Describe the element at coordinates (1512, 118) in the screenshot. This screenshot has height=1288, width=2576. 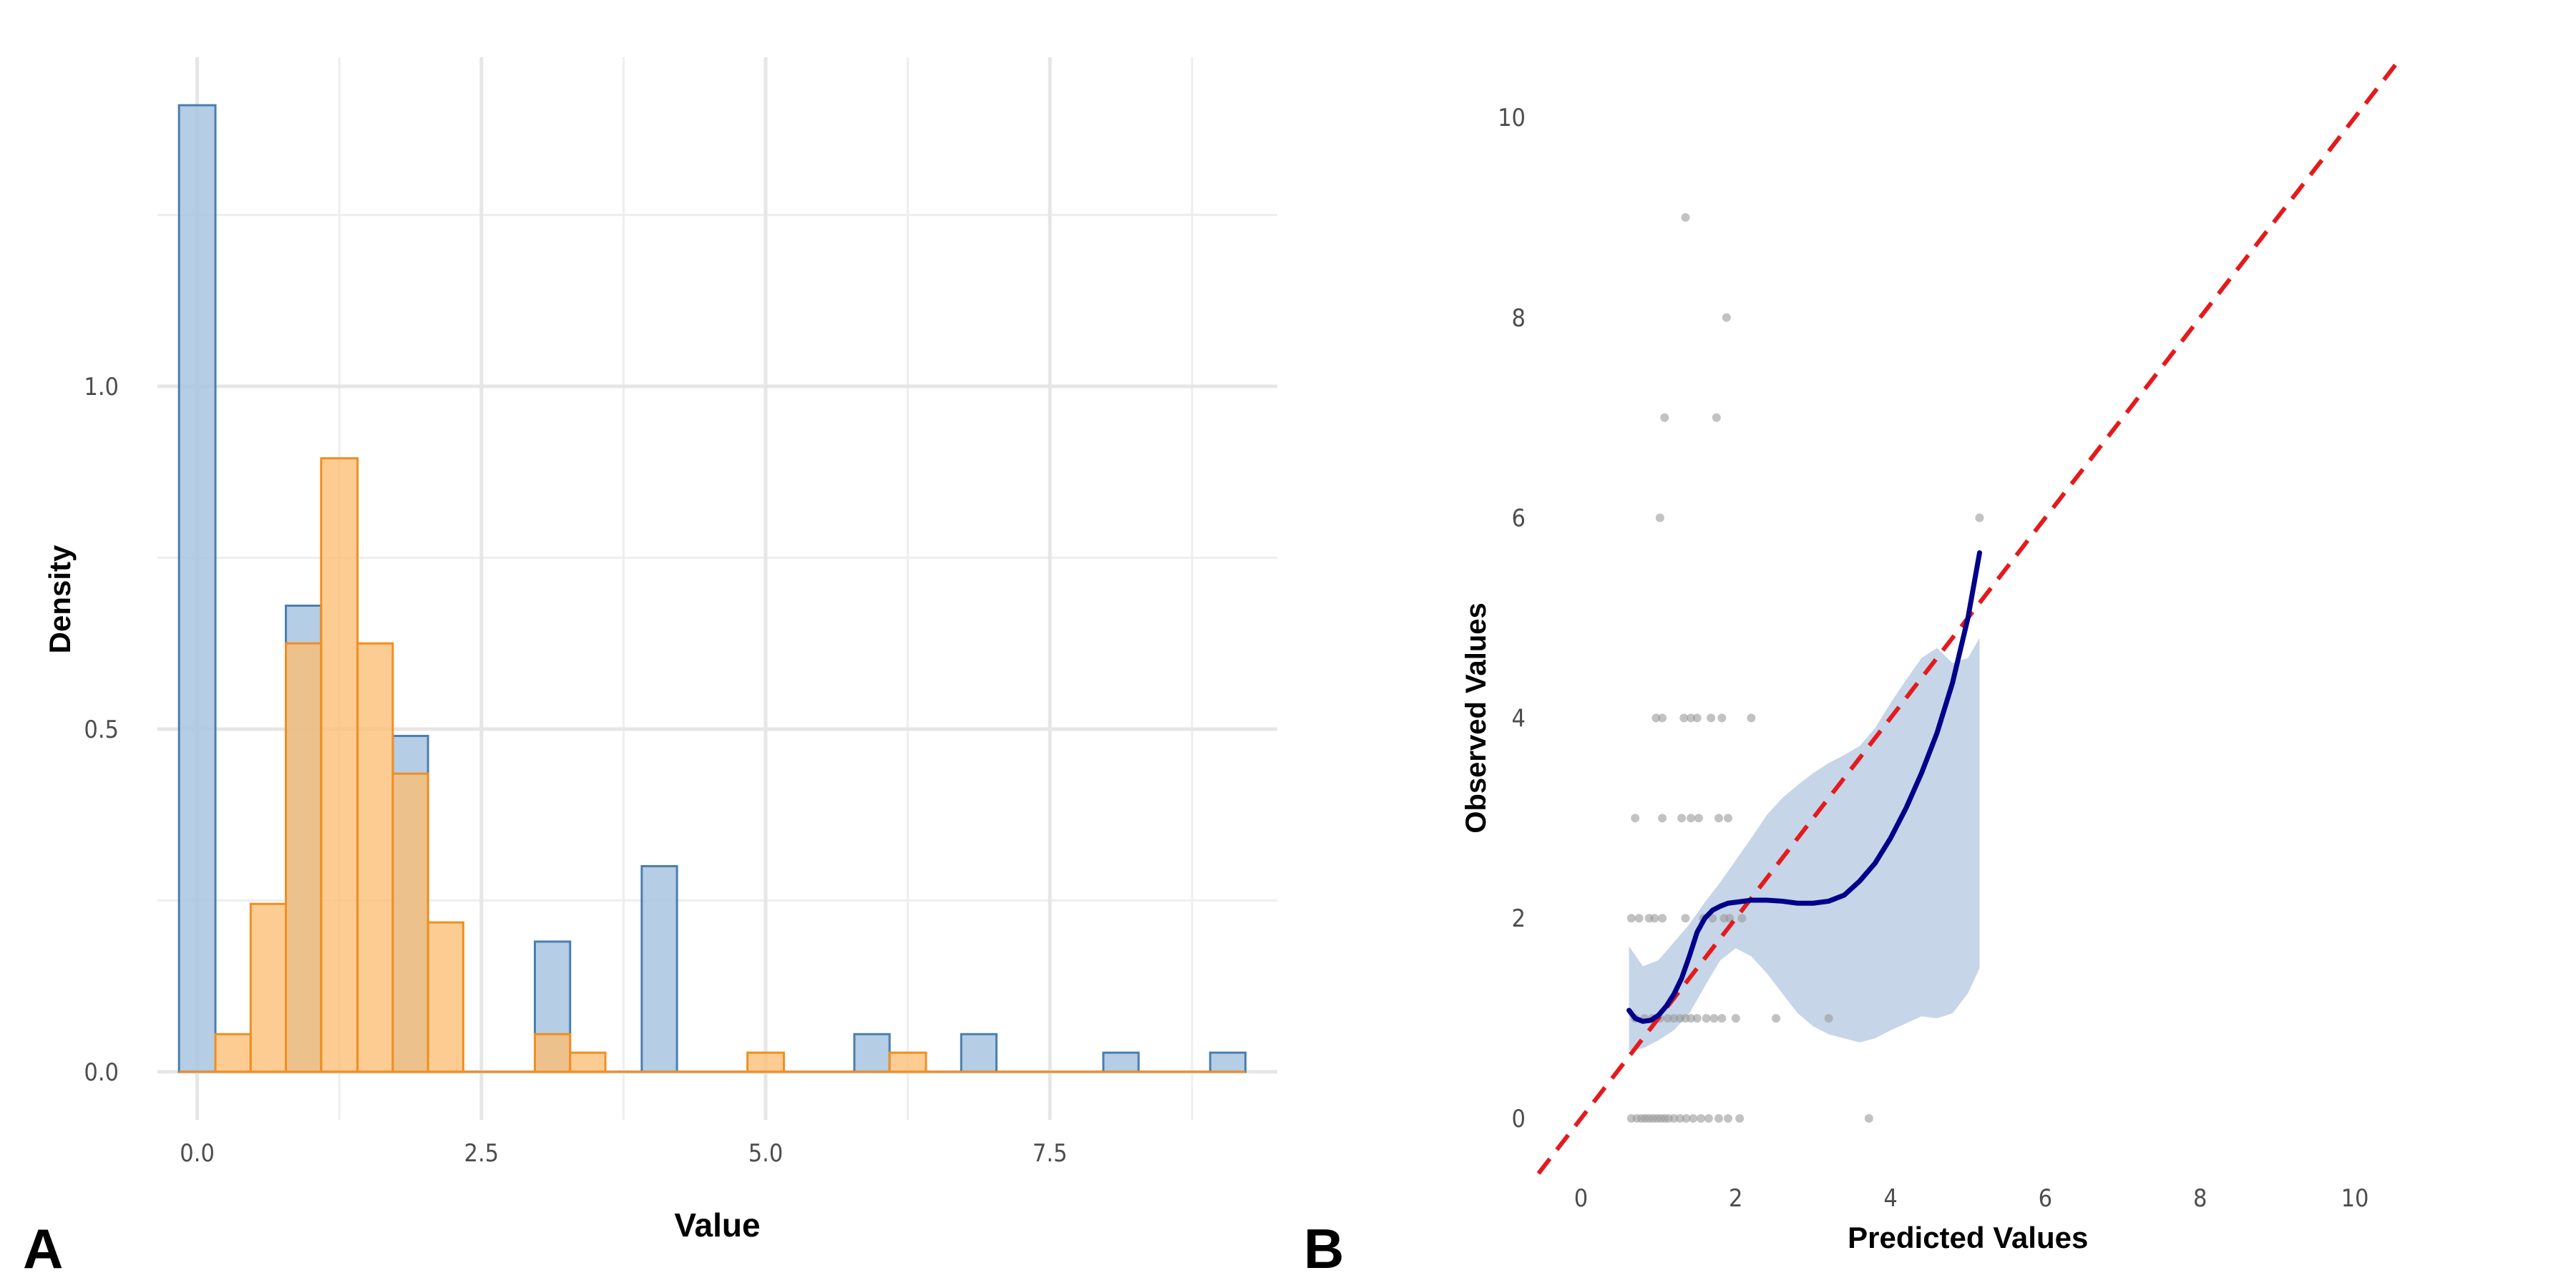
I see `y-tick-label: 10` at that location.